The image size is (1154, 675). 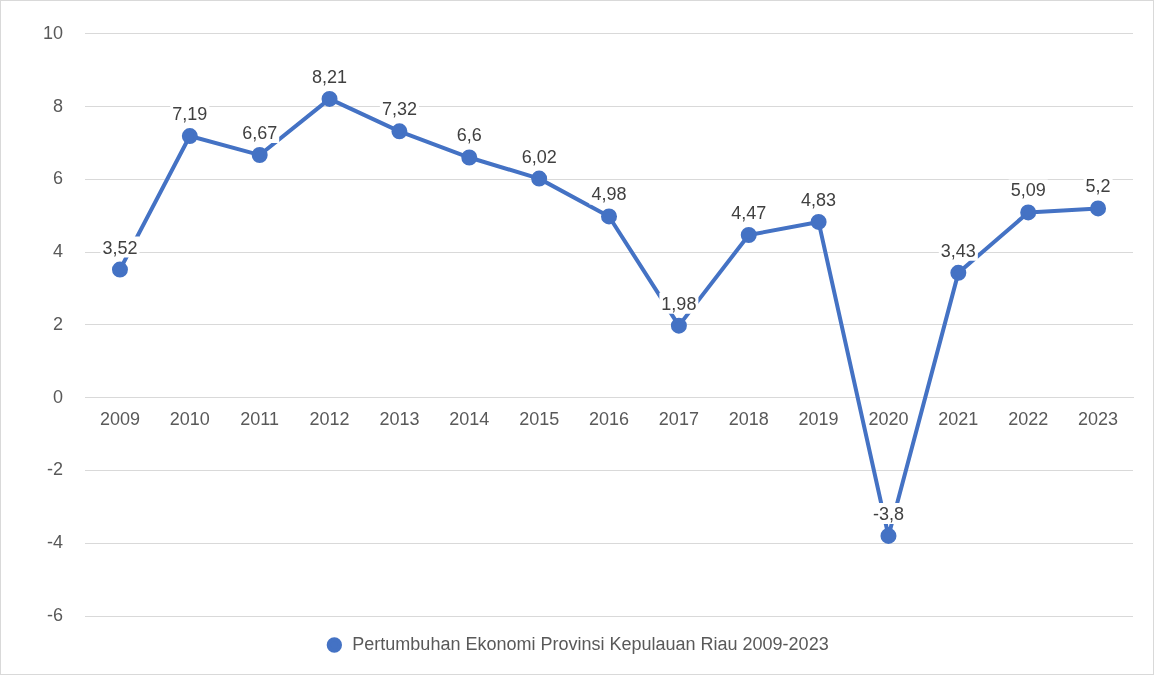 I want to click on data-label: 8,21, so click(x=330, y=76).